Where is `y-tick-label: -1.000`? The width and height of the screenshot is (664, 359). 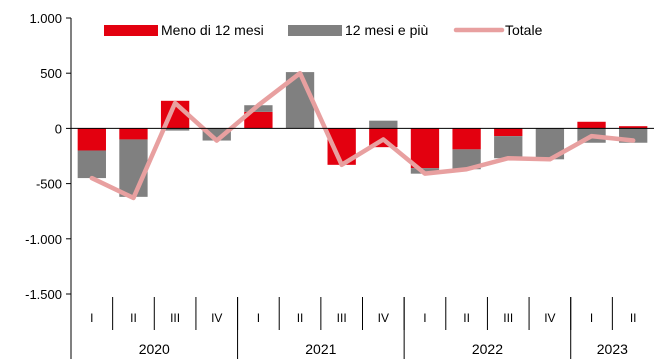
y-tick-label: -1.000 is located at coordinates (43, 239).